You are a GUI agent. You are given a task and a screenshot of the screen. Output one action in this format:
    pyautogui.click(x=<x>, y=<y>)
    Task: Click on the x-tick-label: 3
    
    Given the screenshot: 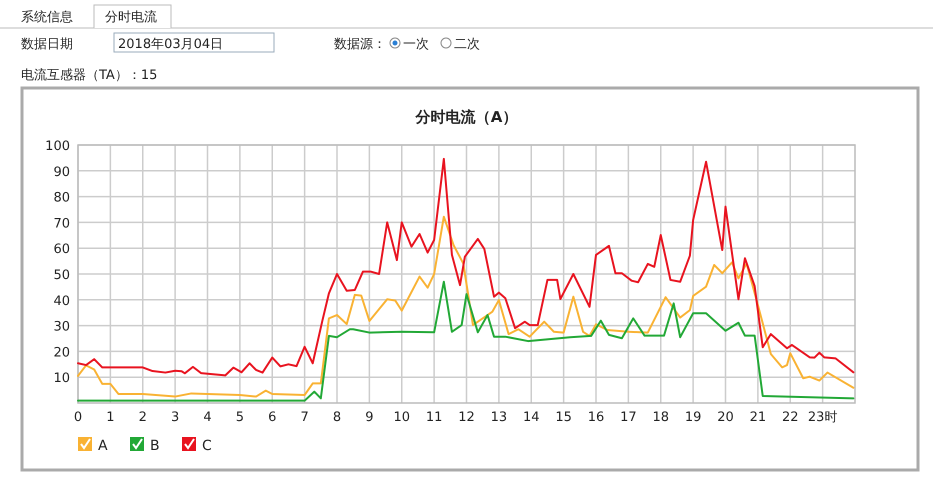 What is the action you would take?
    pyautogui.click(x=175, y=417)
    